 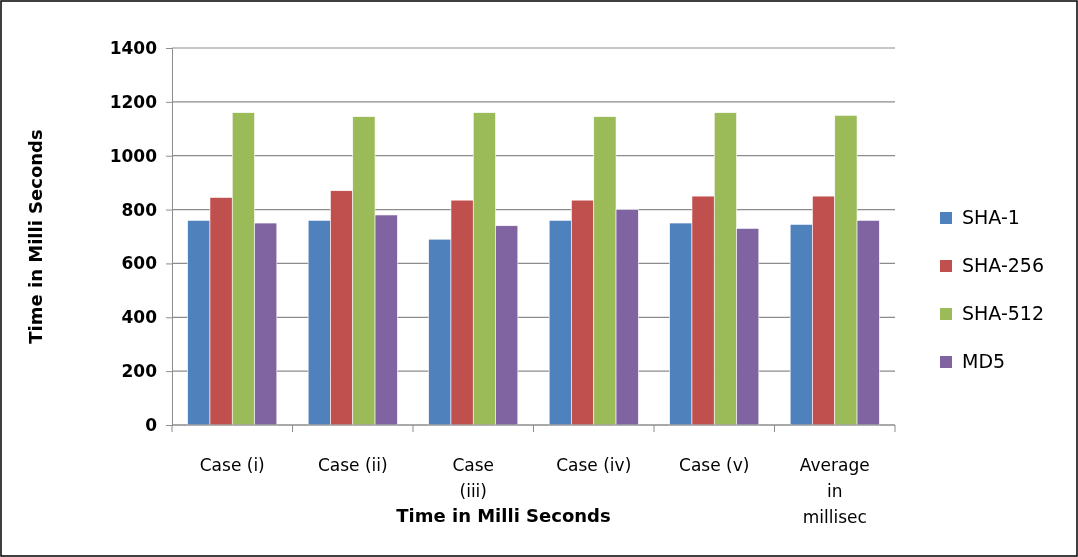 I want to click on y-tick-label: 1000, so click(x=133, y=155).